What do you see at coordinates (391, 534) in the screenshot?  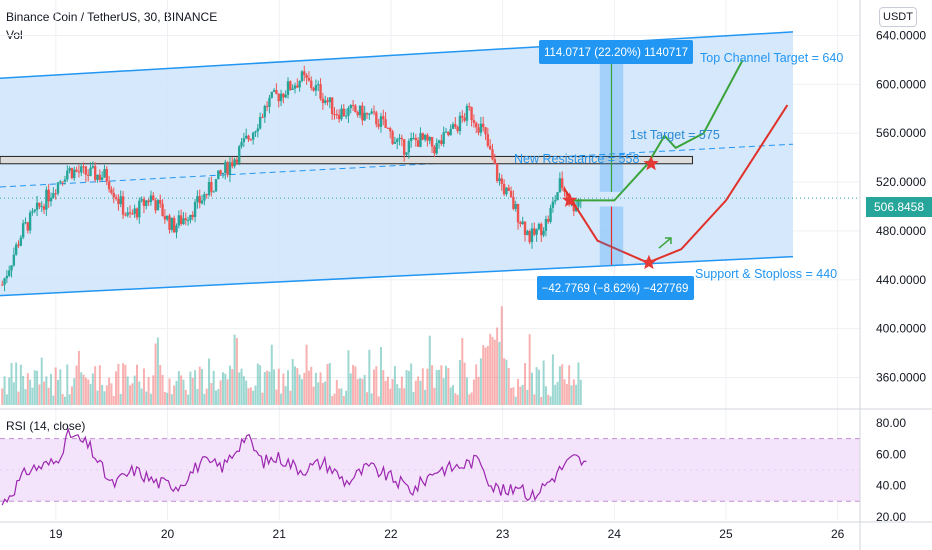 I see `x-tick-label: 22` at bounding box center [391, 534].